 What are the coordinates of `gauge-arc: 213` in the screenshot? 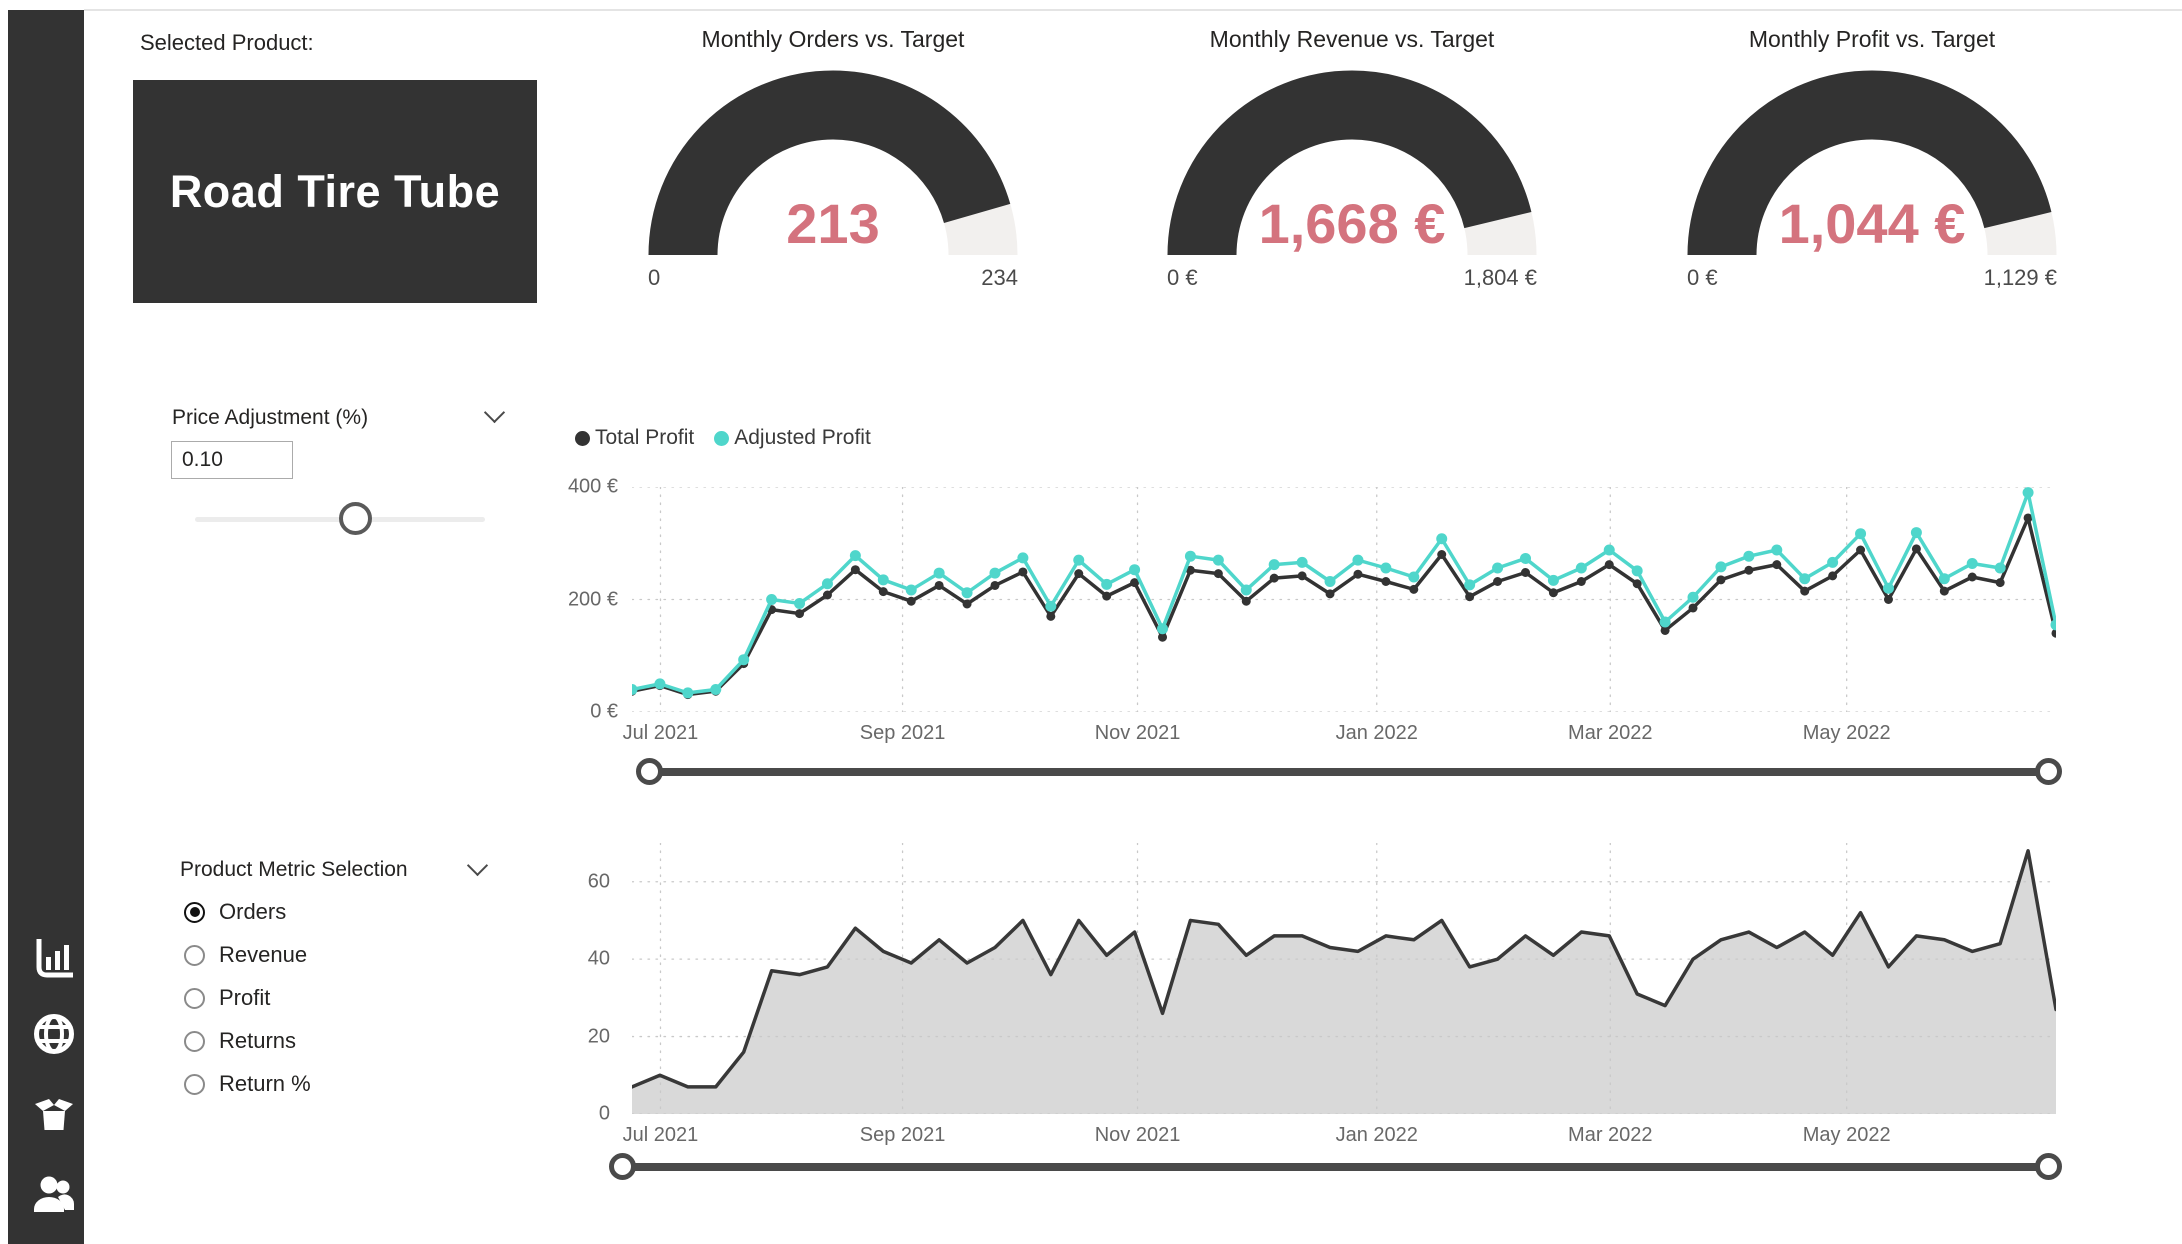 It's located at (833, 163).